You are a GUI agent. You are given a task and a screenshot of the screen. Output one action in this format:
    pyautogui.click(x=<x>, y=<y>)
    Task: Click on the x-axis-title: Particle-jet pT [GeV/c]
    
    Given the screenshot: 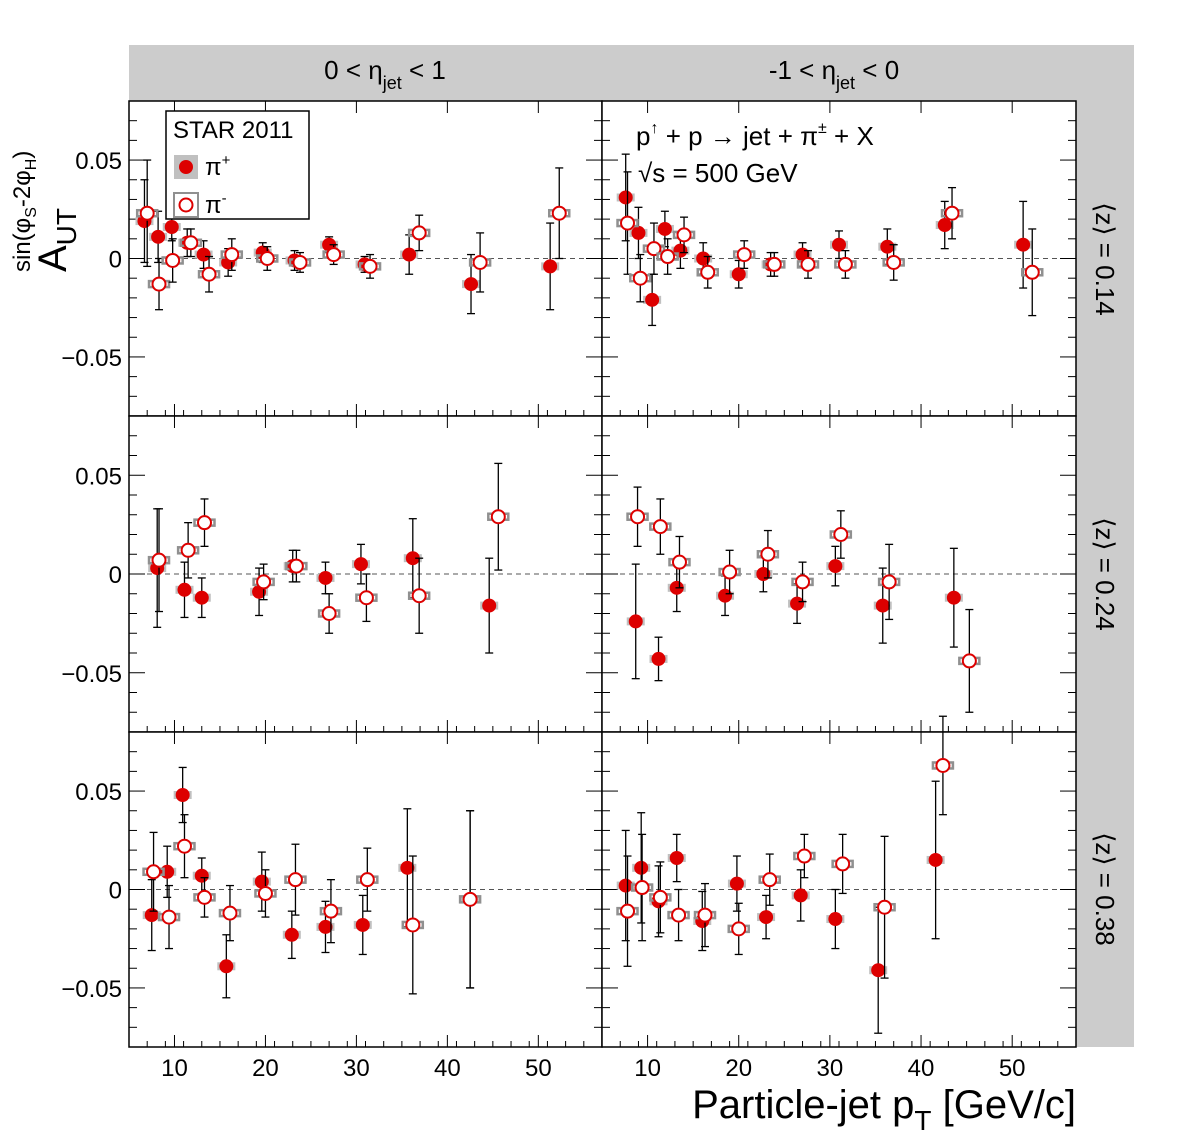 What is the action you would take?
    pyautogui.click(x=884, y=1109)
    